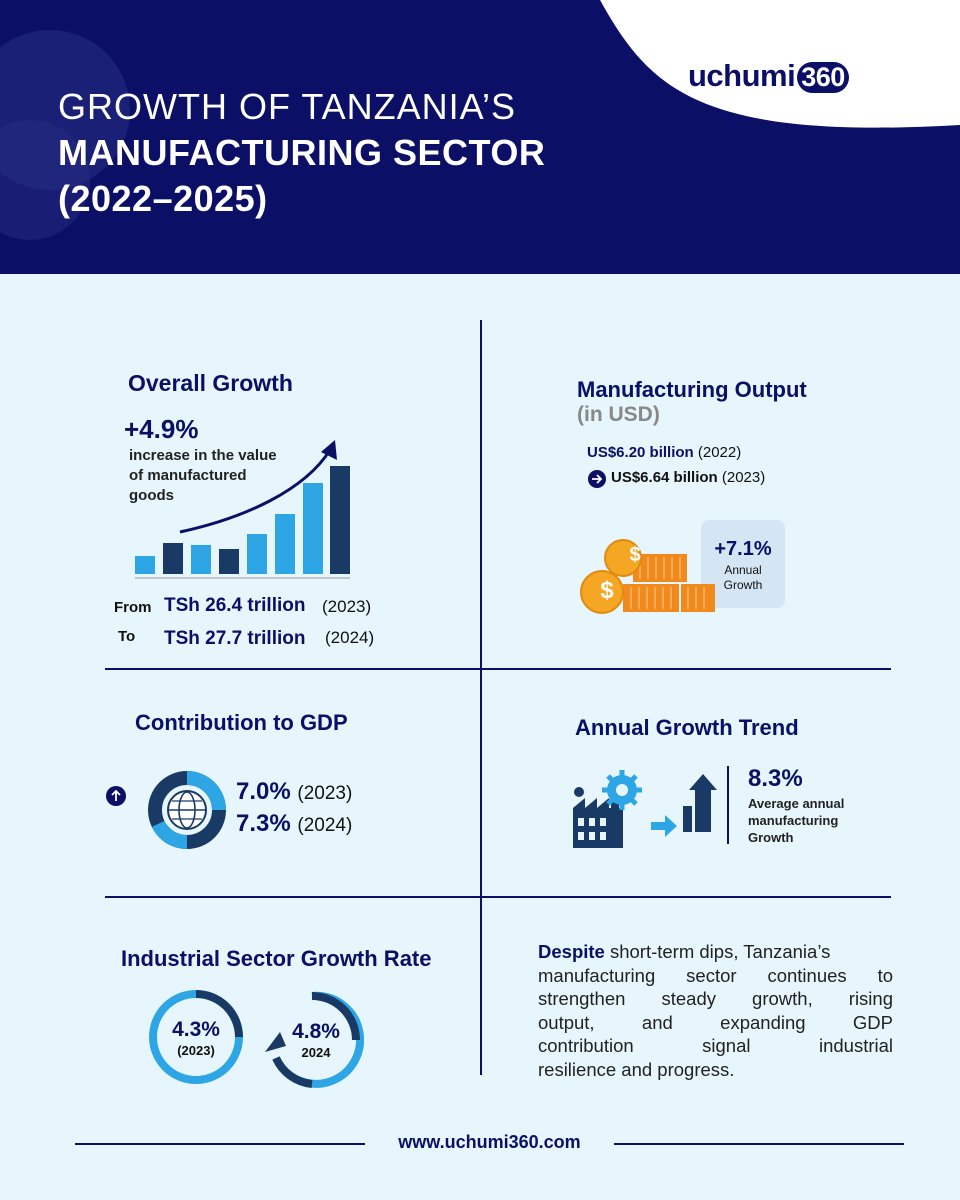 The height and width of the screenshot is (1200, 960). What do you see at coordinates (133, 607) in the screenshot?
I see `from-label: From` at bounding box center [133, 607].